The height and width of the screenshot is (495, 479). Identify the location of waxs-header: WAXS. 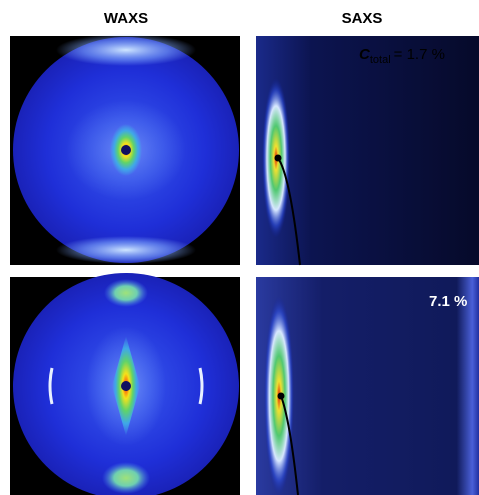
(126, 18).